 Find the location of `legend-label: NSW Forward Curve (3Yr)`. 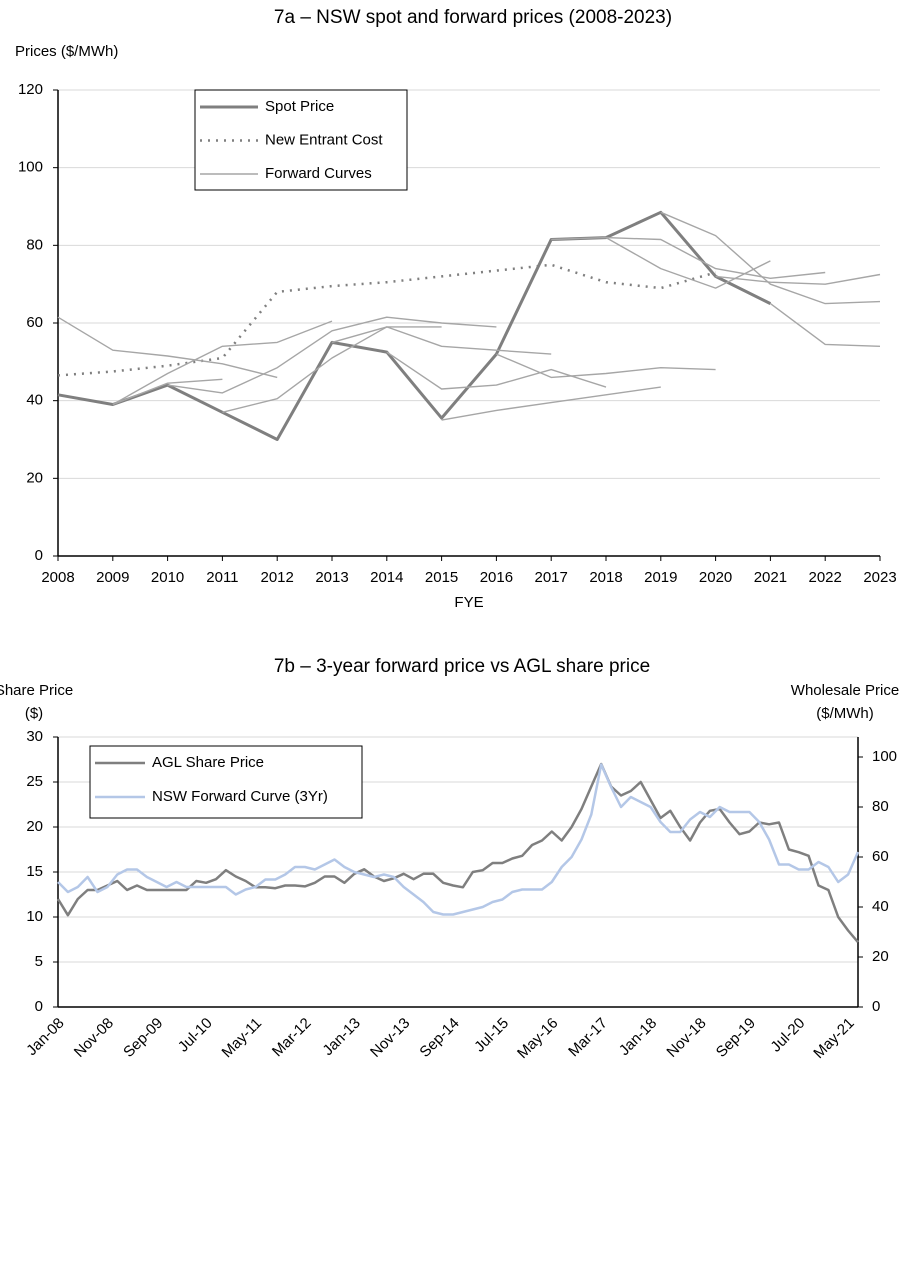

legend-label: NSW Forward Curve (3Yr) is located at coordinates (240, 796).